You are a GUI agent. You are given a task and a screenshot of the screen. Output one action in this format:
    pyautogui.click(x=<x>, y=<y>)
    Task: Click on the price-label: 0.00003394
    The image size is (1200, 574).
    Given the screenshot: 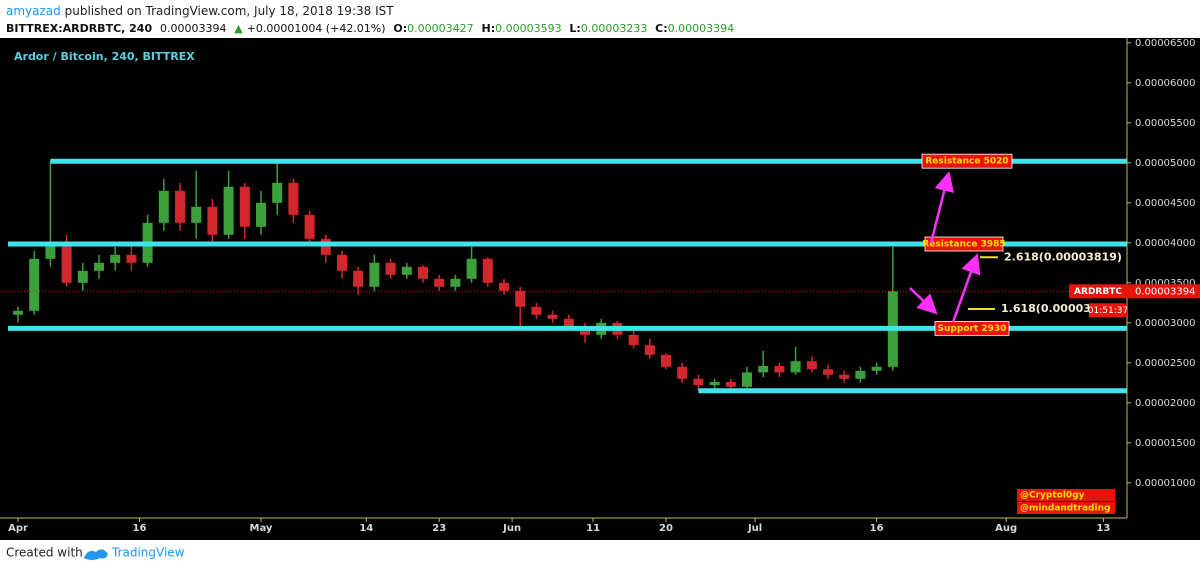 What is the action you would take?
    pyautogui.click(x=1165, y=291)
    